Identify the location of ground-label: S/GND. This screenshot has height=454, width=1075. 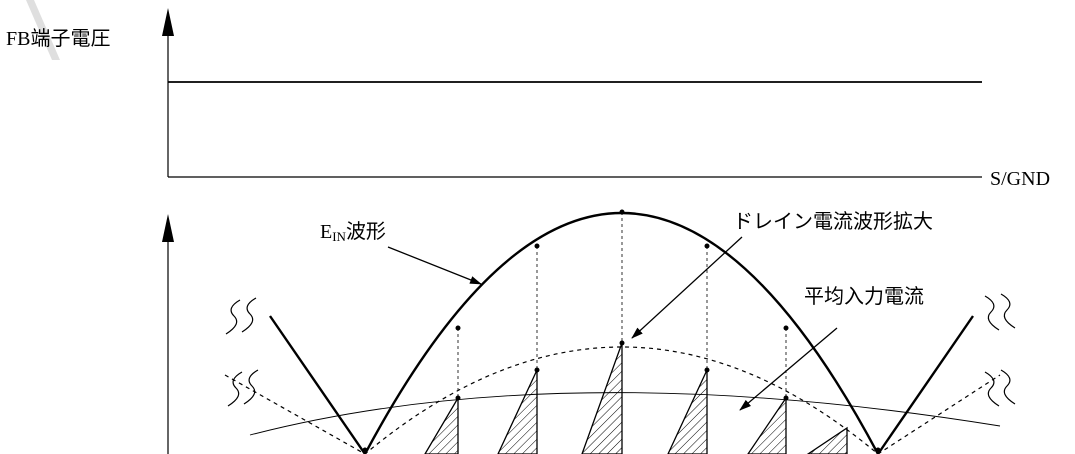
(1020, 179).